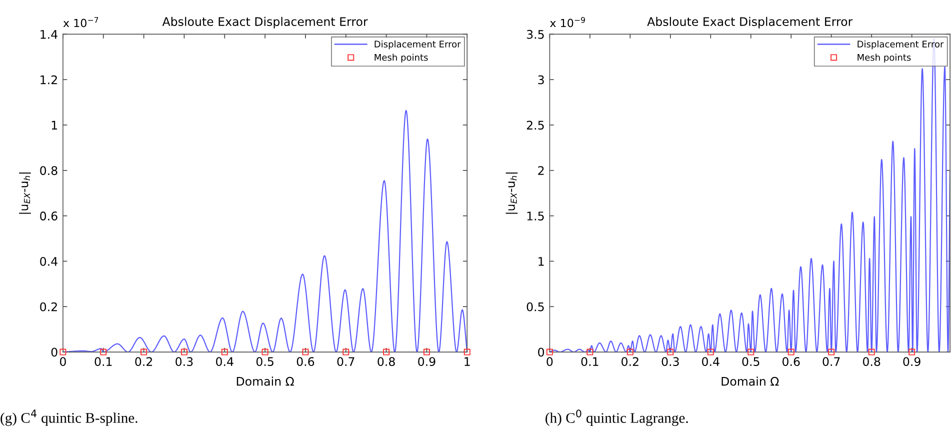 The width and height of the screenshot is (951, 433). I want to click on text: x 10$^{−7}$, so click(80, 22).